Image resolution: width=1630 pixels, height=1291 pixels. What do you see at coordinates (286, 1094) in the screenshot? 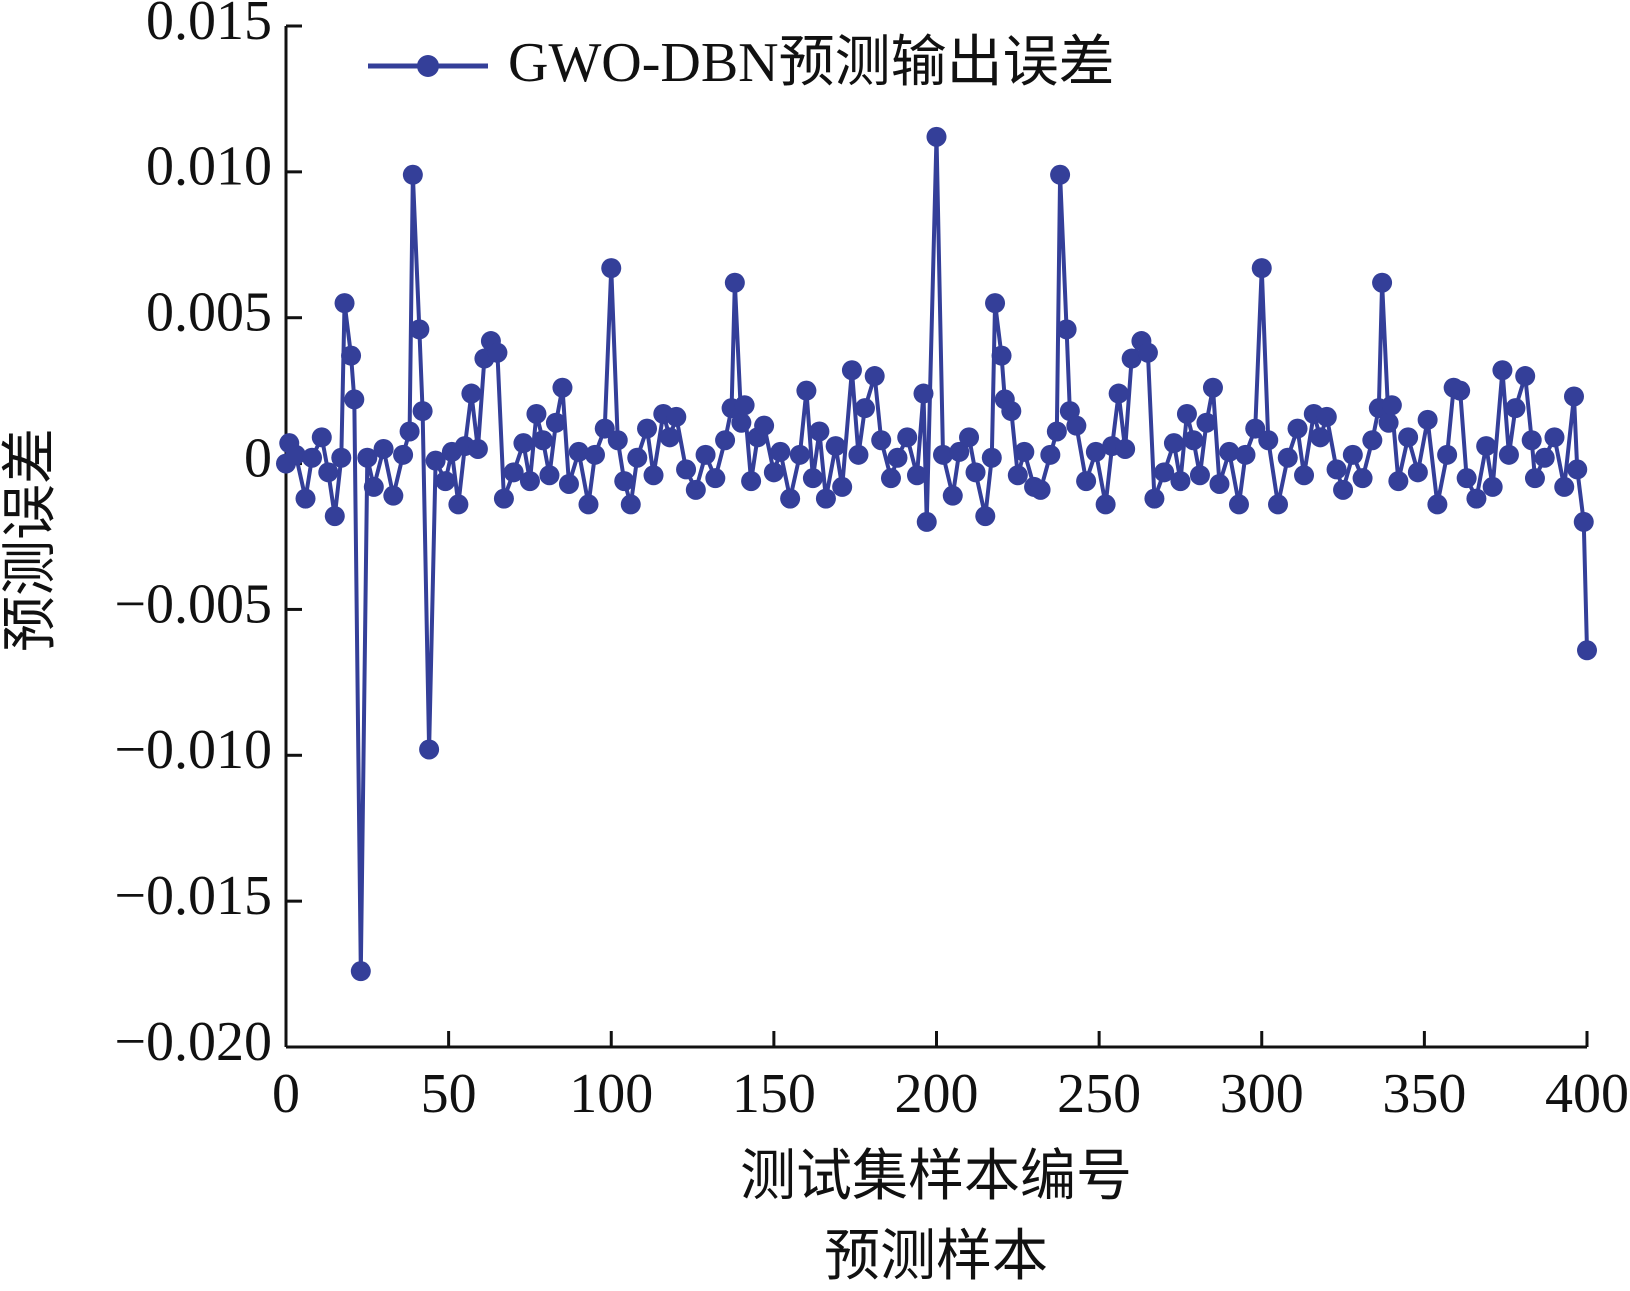
I see `x-tick-label: 0` at bounding box center [286, 1094].